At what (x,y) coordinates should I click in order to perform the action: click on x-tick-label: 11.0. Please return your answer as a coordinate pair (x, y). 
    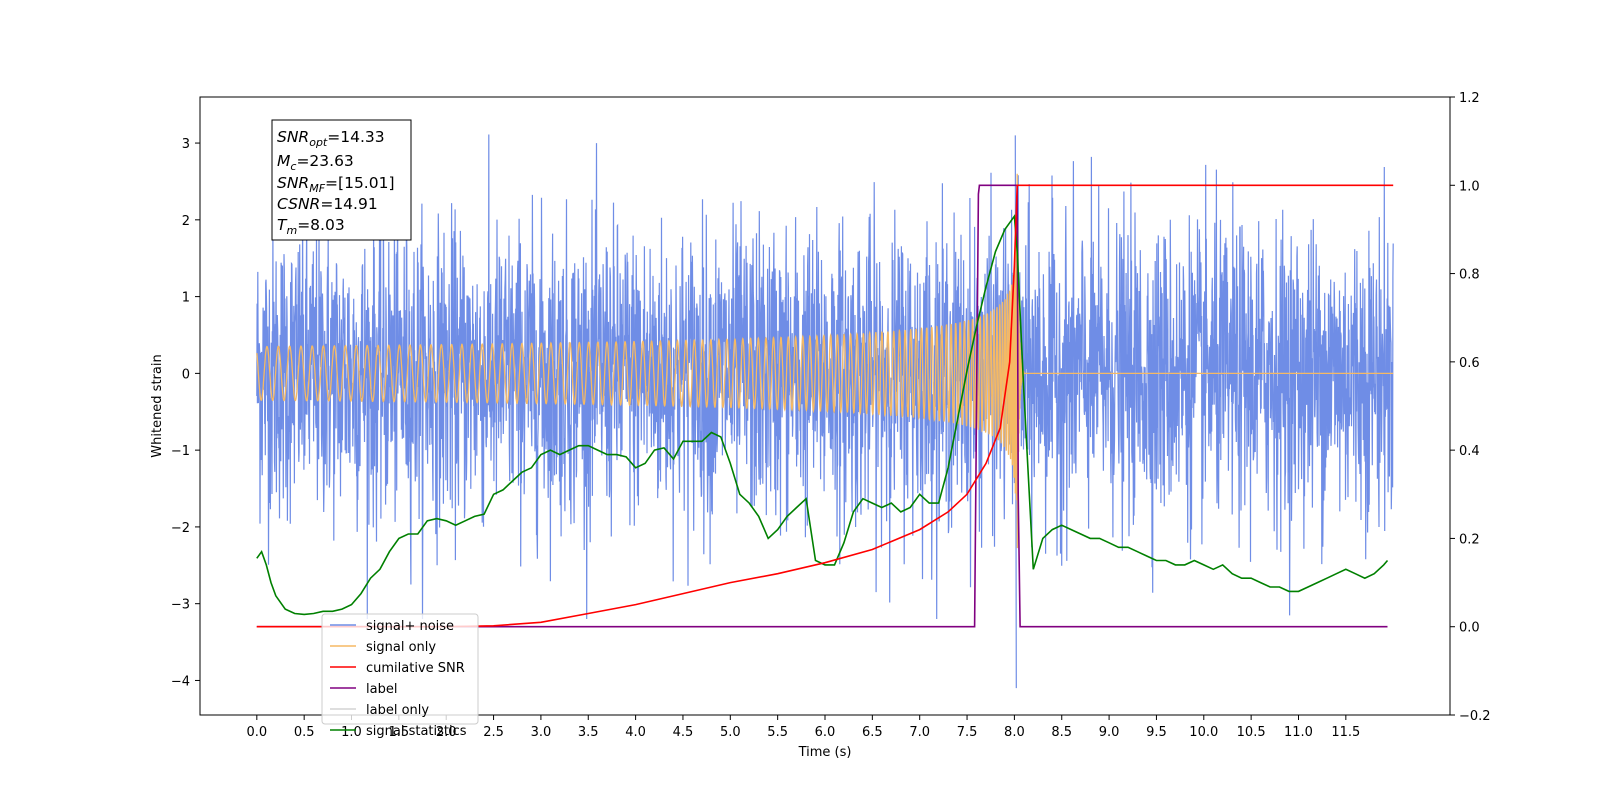
    Looking at the image, I should click on (1298, 732).